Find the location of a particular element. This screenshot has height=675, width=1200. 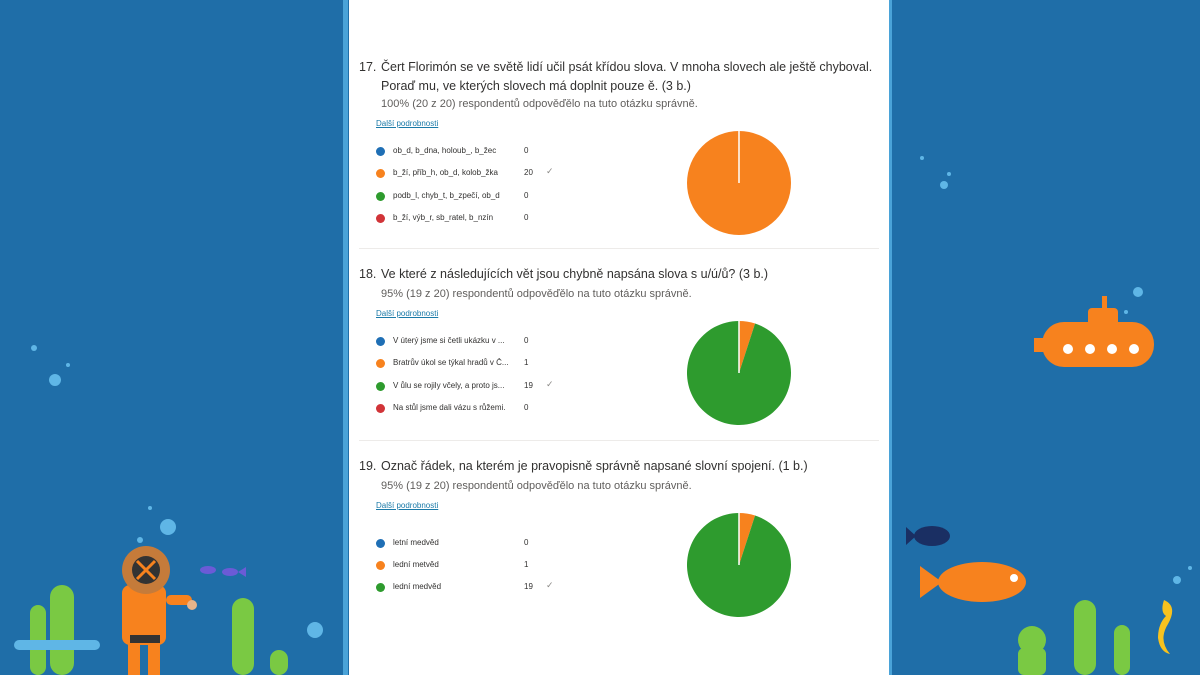

answer-option: V úterý jsme si četli ukázku v ... 0 is located at coordinates (476, 342).